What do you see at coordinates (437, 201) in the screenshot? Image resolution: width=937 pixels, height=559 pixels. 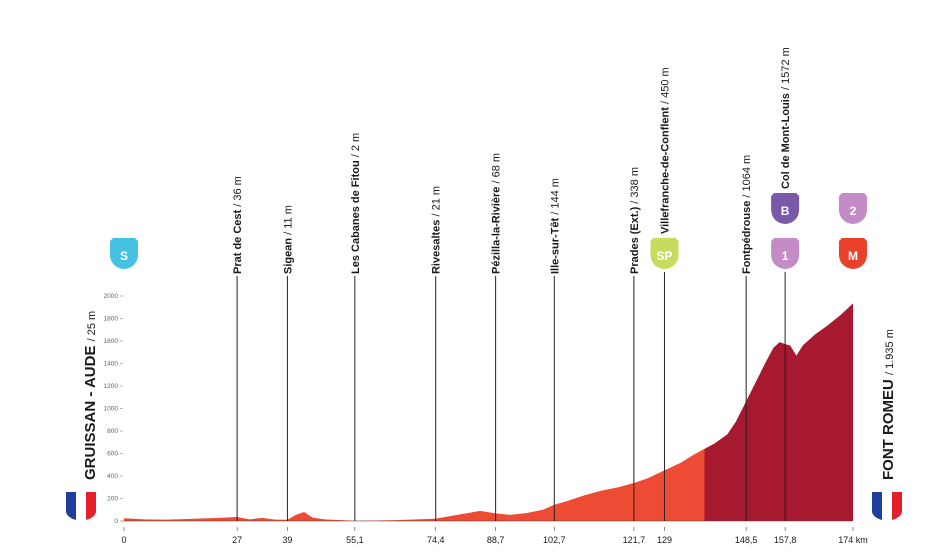 I see `waypoint-alt: / 21 m` at bounding box center [437, 201].